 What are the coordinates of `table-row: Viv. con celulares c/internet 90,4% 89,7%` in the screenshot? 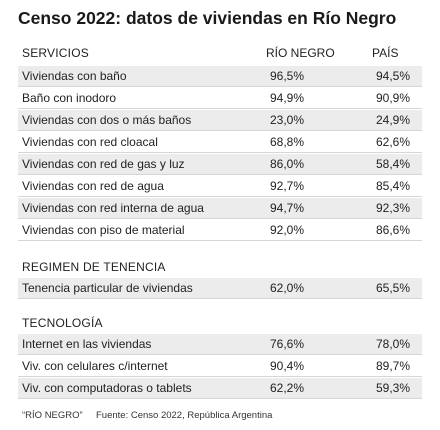 It's located at (220, 366).